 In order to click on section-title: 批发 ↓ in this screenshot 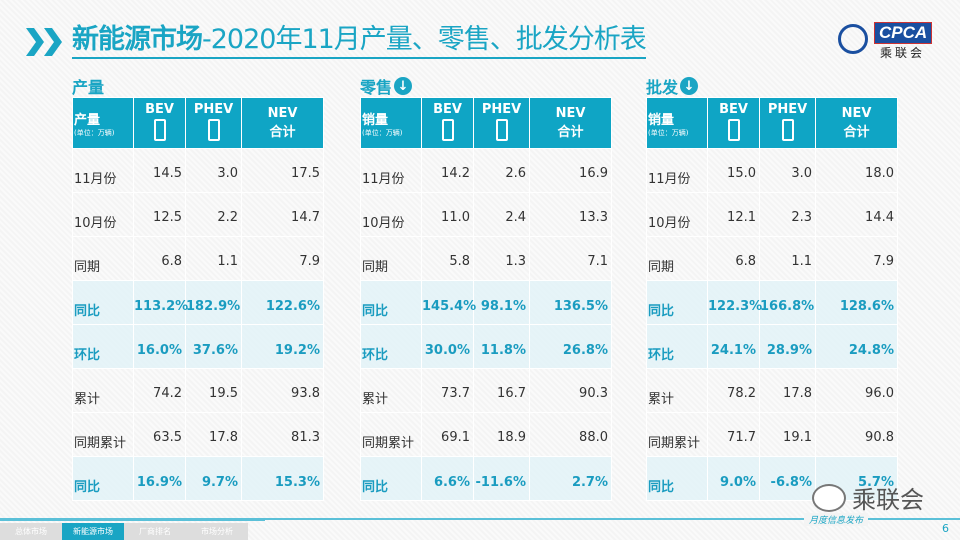, I will do `click(672, 86)`.